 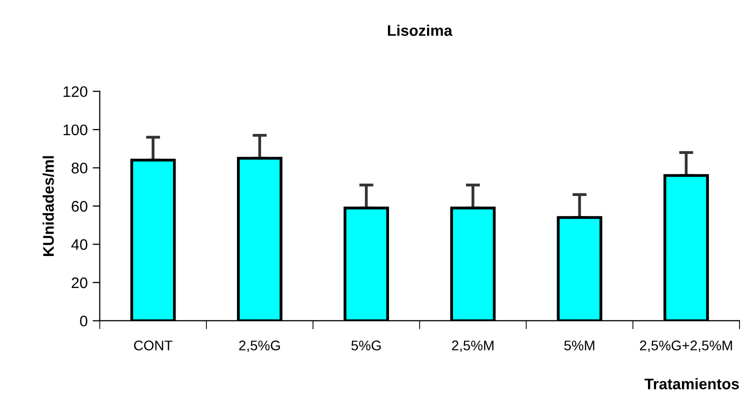 What do you see at coordinates (48, 206) in the screenshot?
I see `y-axis-title: KUnidades/ml` at bounding box center [48, 206].